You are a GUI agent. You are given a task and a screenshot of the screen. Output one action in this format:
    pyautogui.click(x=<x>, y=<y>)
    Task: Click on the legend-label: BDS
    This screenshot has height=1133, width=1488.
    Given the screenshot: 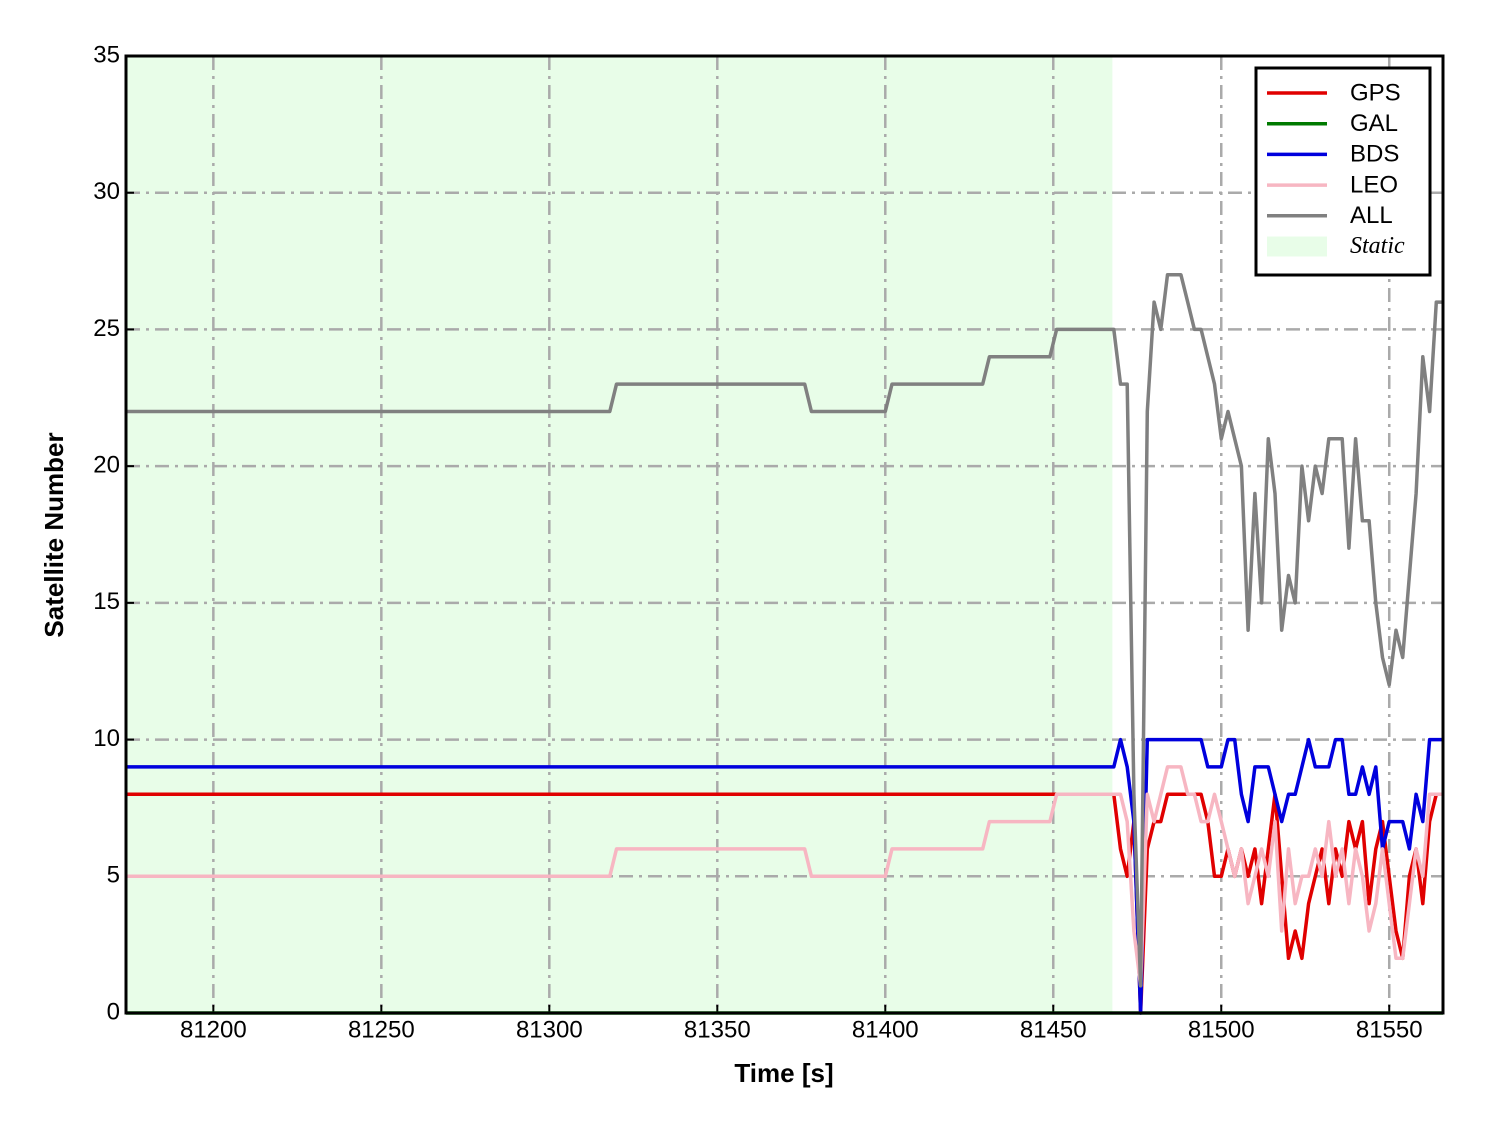 What is the action you would take?
    pyautogui.click(x=1374, y=154)
    